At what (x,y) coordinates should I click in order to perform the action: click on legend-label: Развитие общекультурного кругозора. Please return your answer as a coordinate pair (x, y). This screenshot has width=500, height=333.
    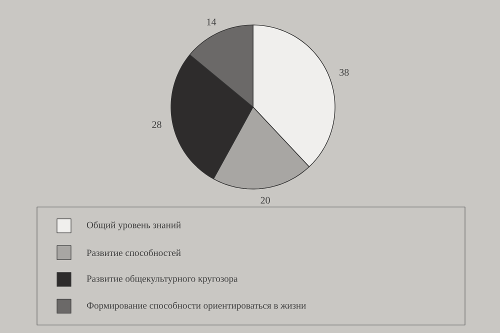
    Looking at the image, I should click on (162, 279).